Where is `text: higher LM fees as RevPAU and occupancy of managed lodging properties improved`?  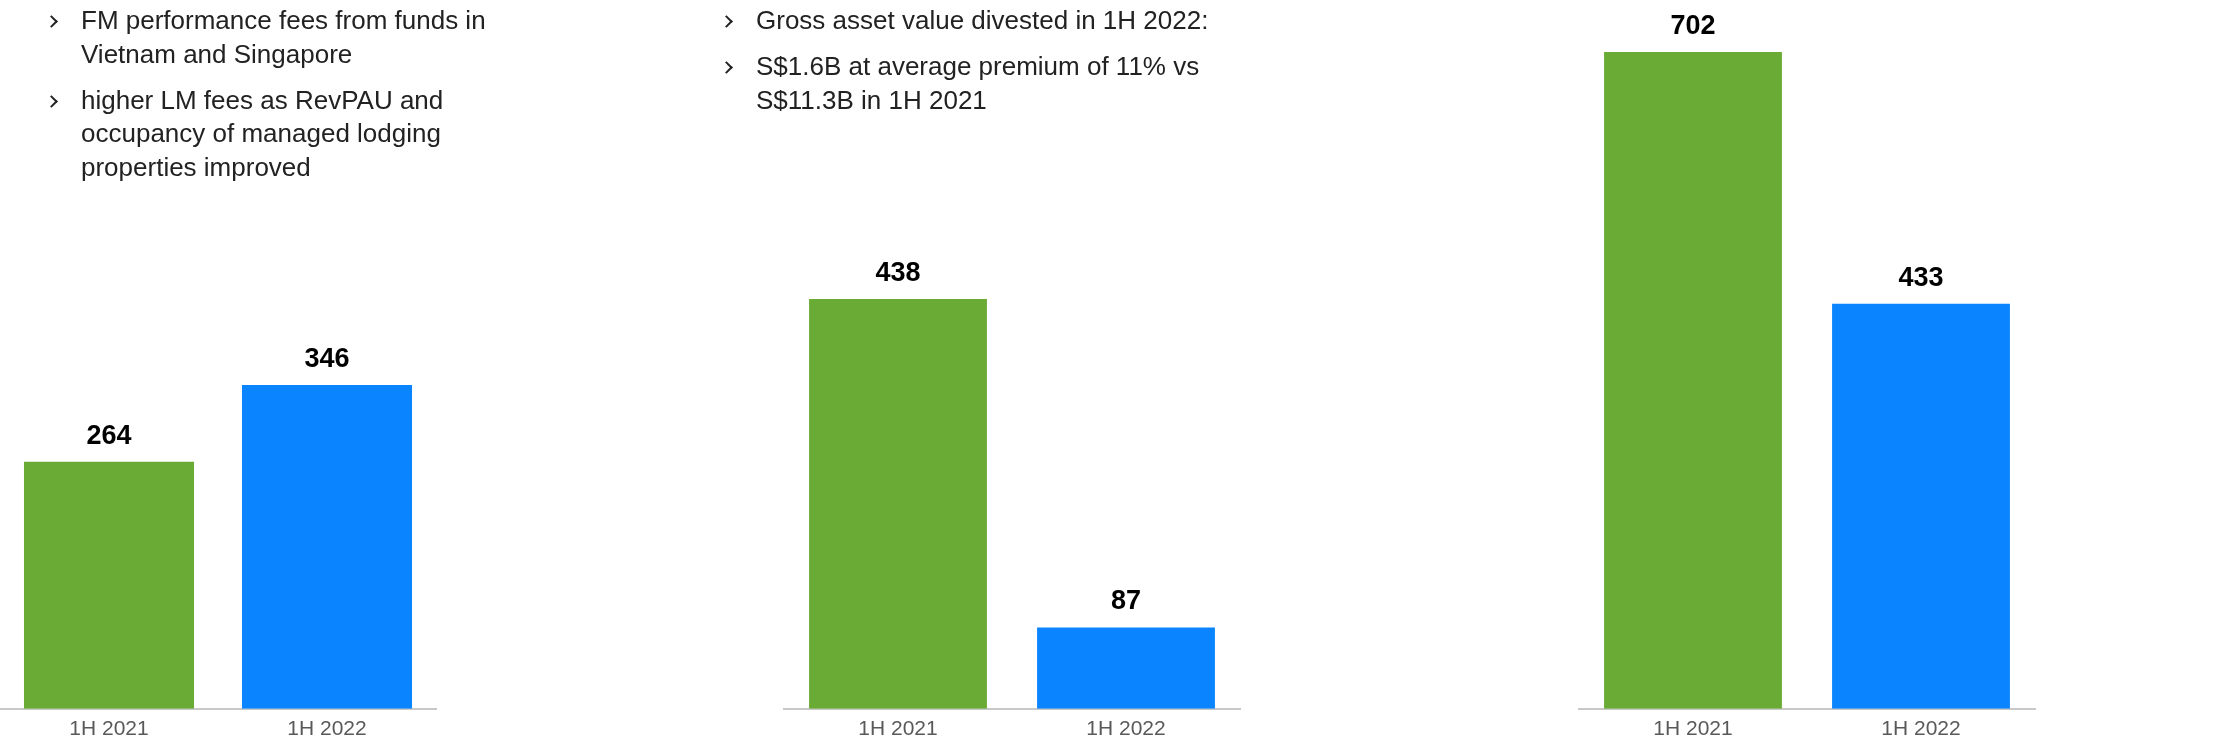 text: higher LM fees as RevPAU and occupancy of managed lodging properties improved is located at coordinates (262, 133).